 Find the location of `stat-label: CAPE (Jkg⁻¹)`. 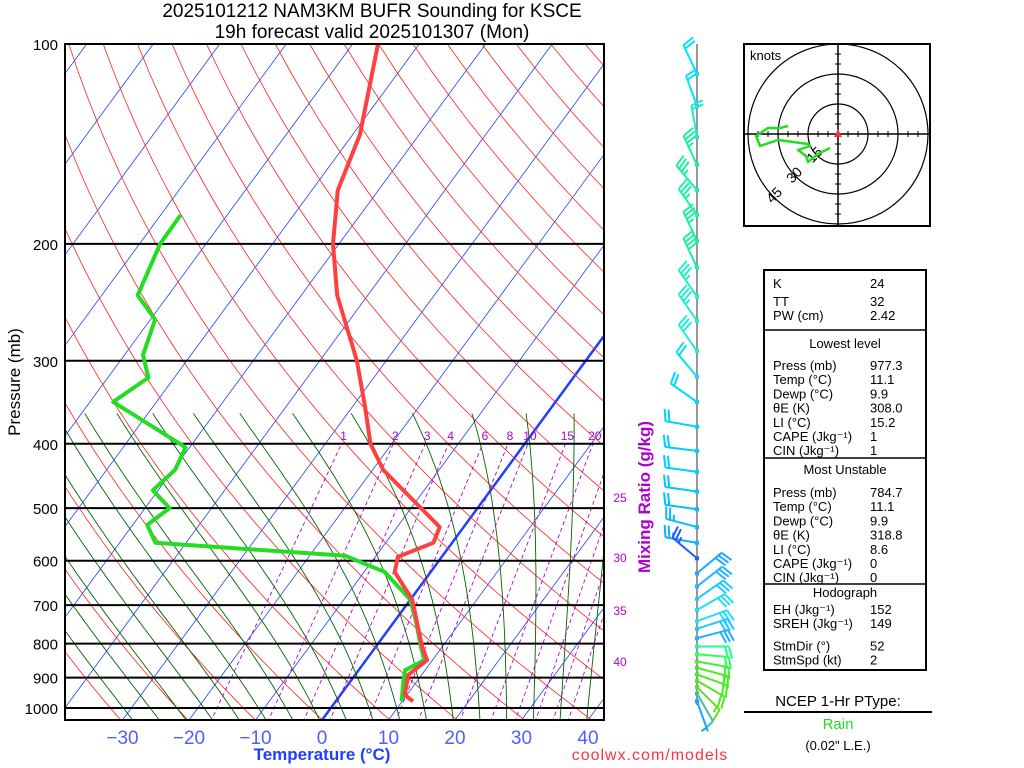

stat-label: CAPE (Jkg⁻¹) is located at coordinates (812, 436).